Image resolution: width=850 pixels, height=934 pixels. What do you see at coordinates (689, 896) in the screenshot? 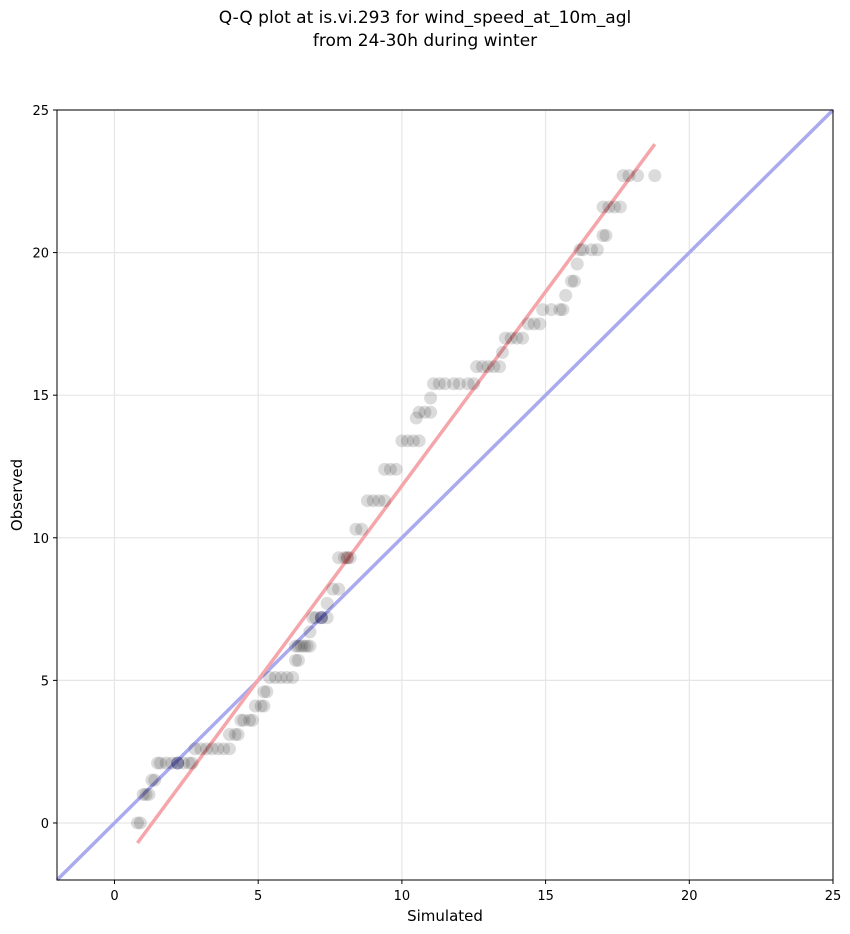
I see `x-tick-label: 20` at bounding box center [689, 896].